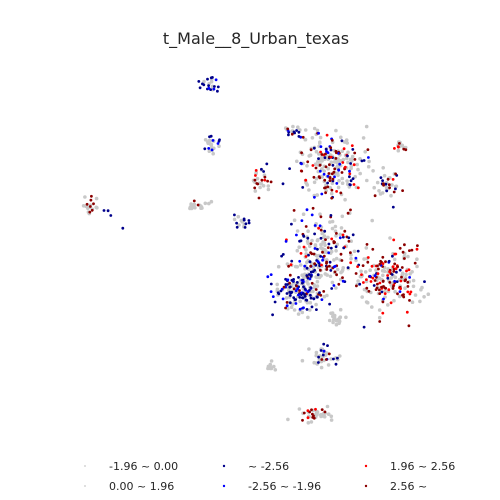 This screenshot has width=500, height=500. I want to click on legend-label: 1.96 ~ 2.56, so click(422, 466).